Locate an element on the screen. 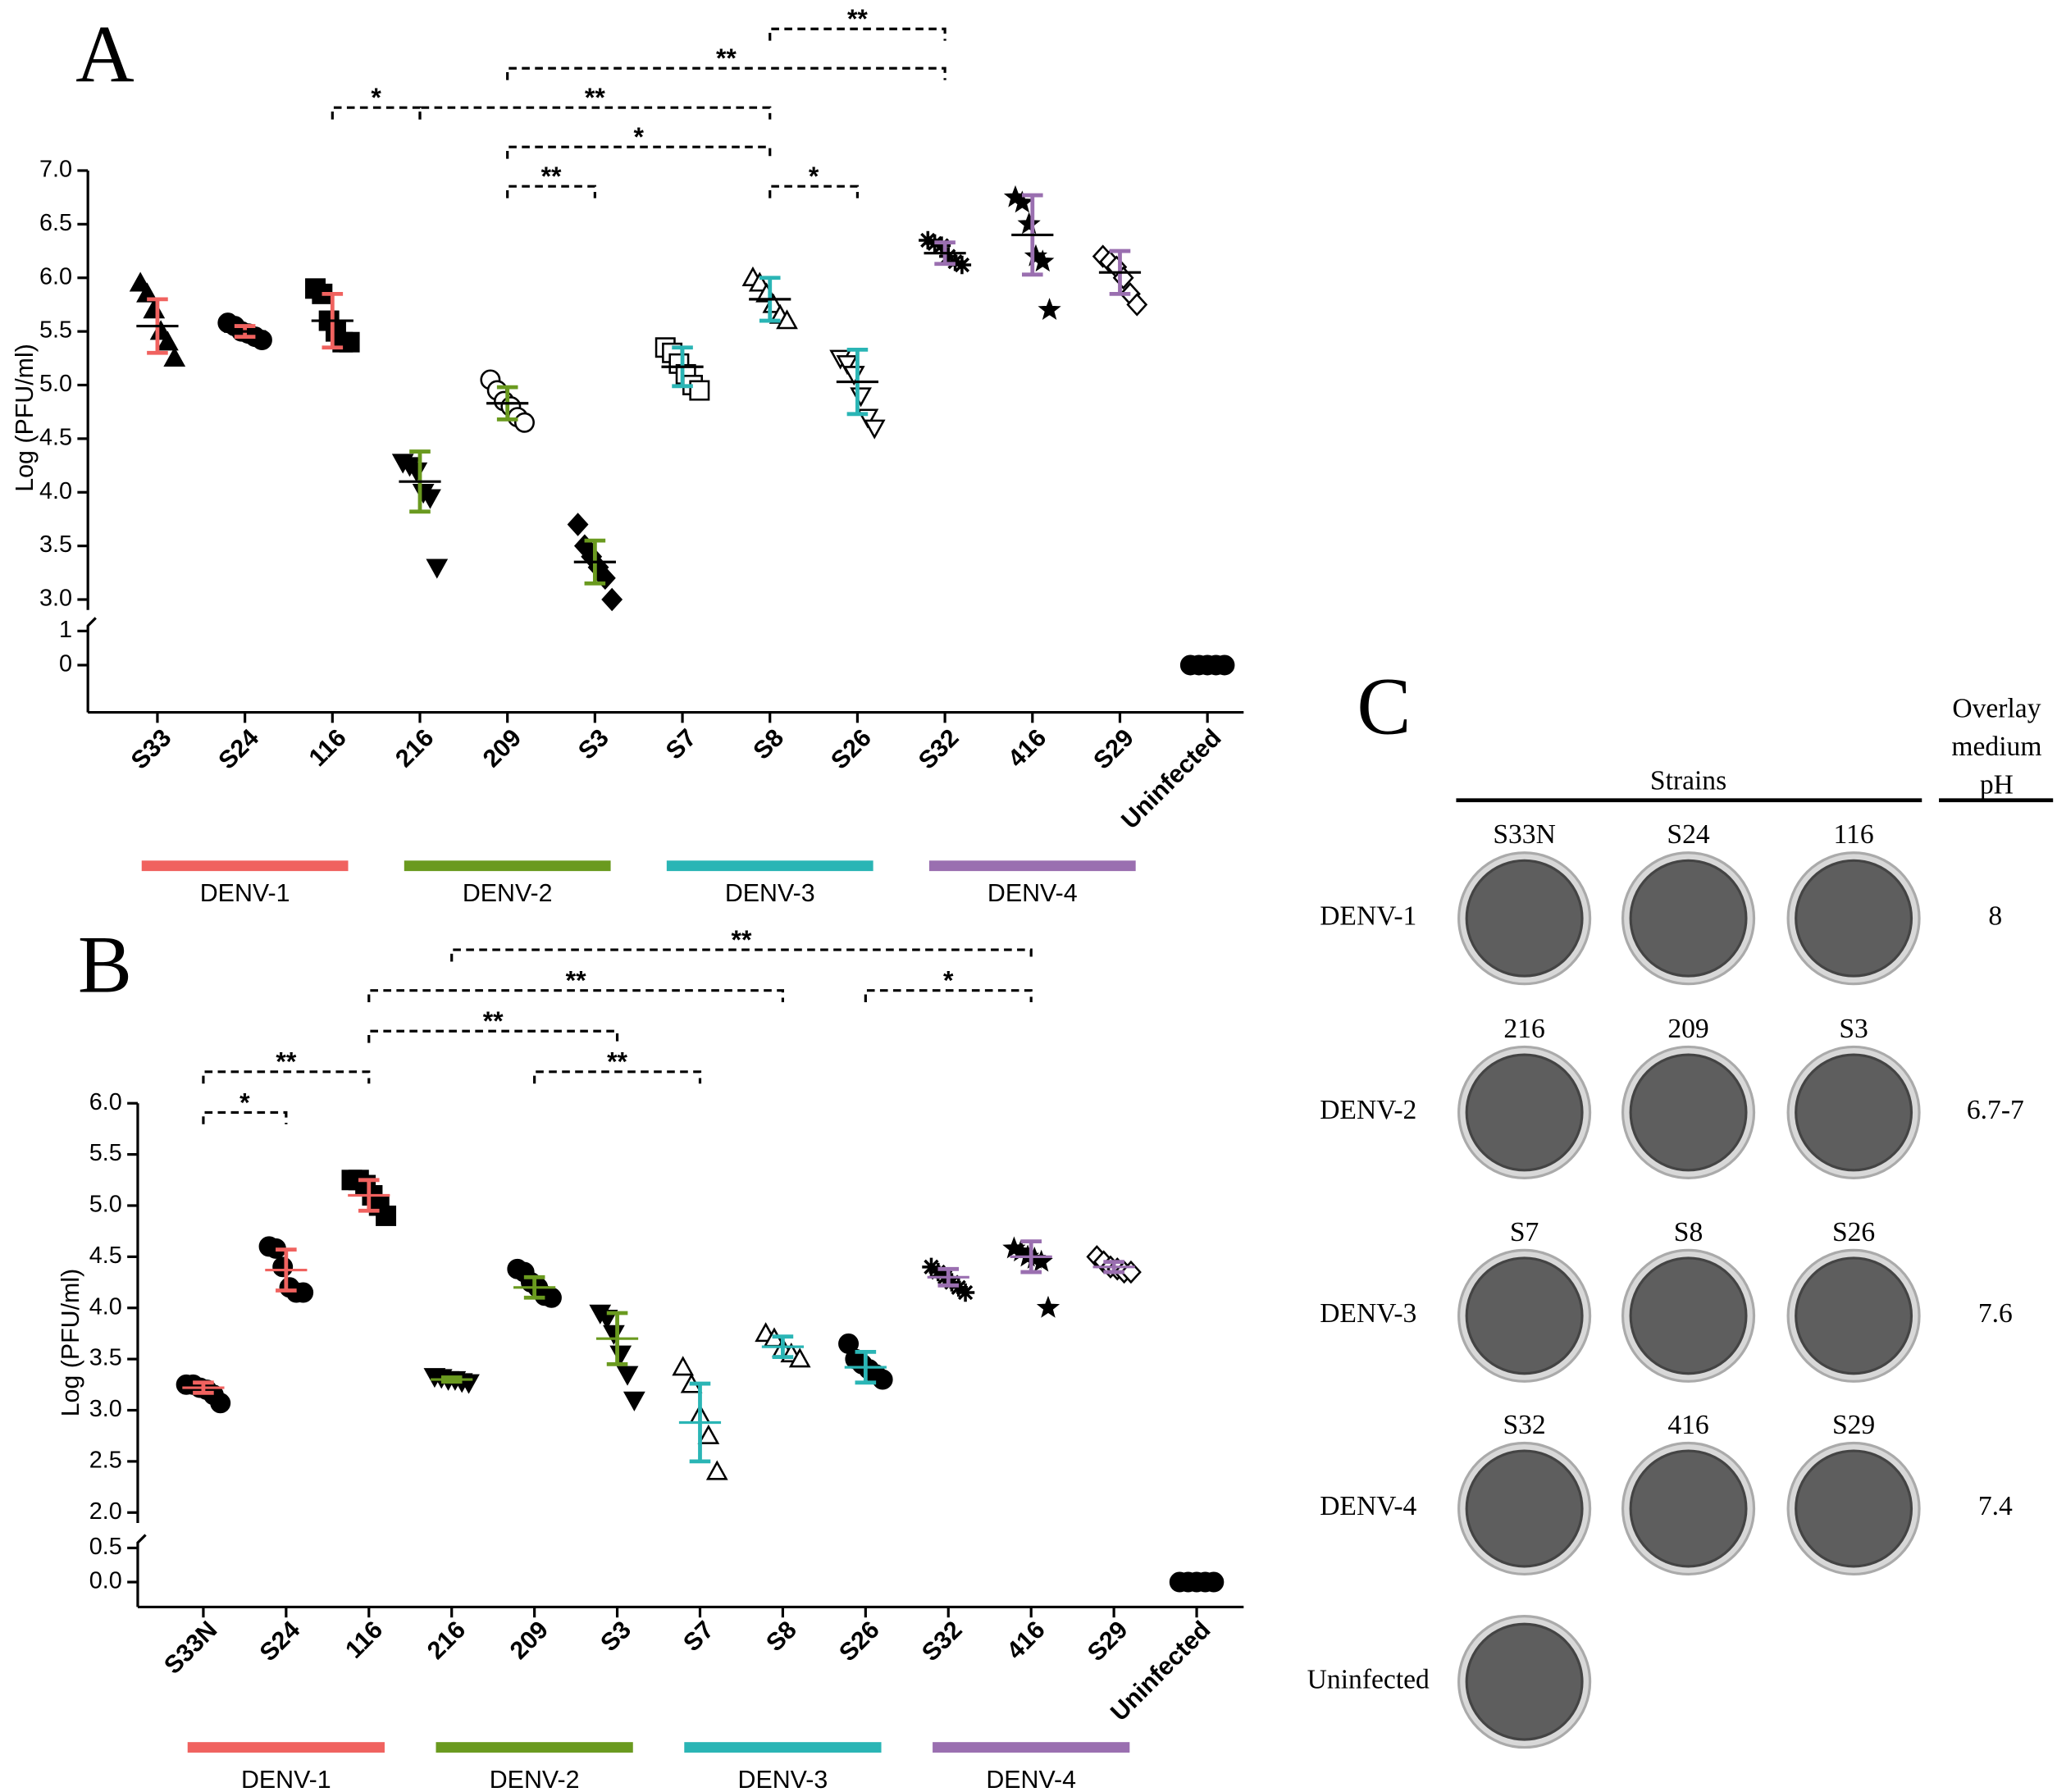 The height and width of the screenshot is (1792, 2057). x-tick-label: S7 is located at coordinates (680, 743).